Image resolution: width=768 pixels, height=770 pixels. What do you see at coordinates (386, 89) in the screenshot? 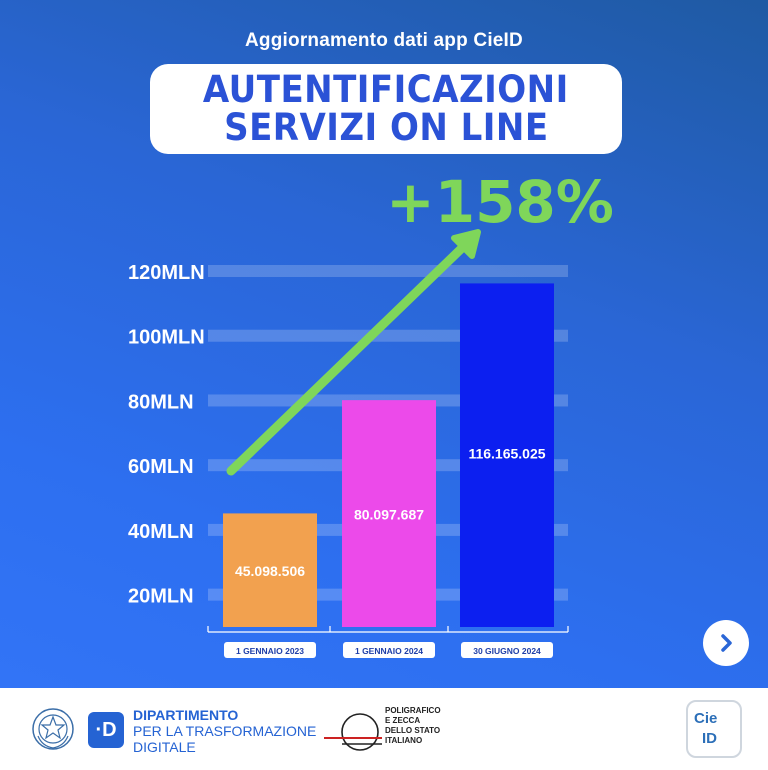
I see `title-line-1: AUTENTIFICAZIONI` at bounding box center [386, 89].